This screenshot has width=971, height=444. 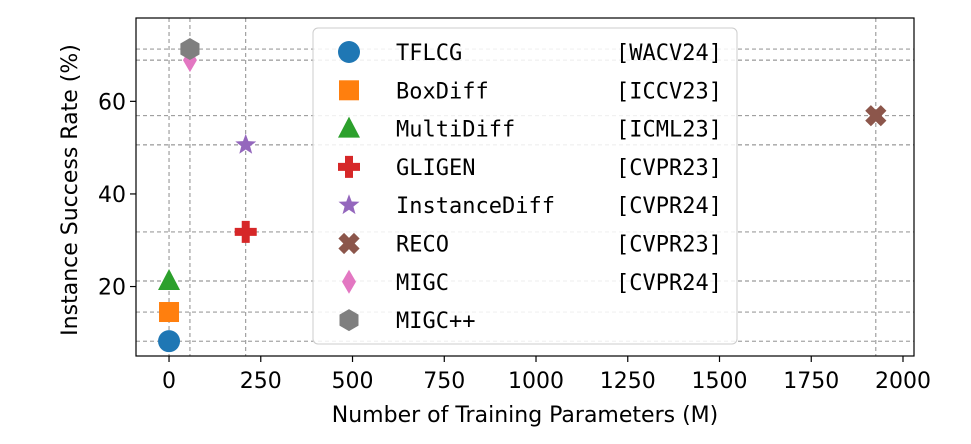 What do you see at coordinates (429, 53) in the screenshot?
I see `legend-label: TFLCG` at bounding box center [429, 53].